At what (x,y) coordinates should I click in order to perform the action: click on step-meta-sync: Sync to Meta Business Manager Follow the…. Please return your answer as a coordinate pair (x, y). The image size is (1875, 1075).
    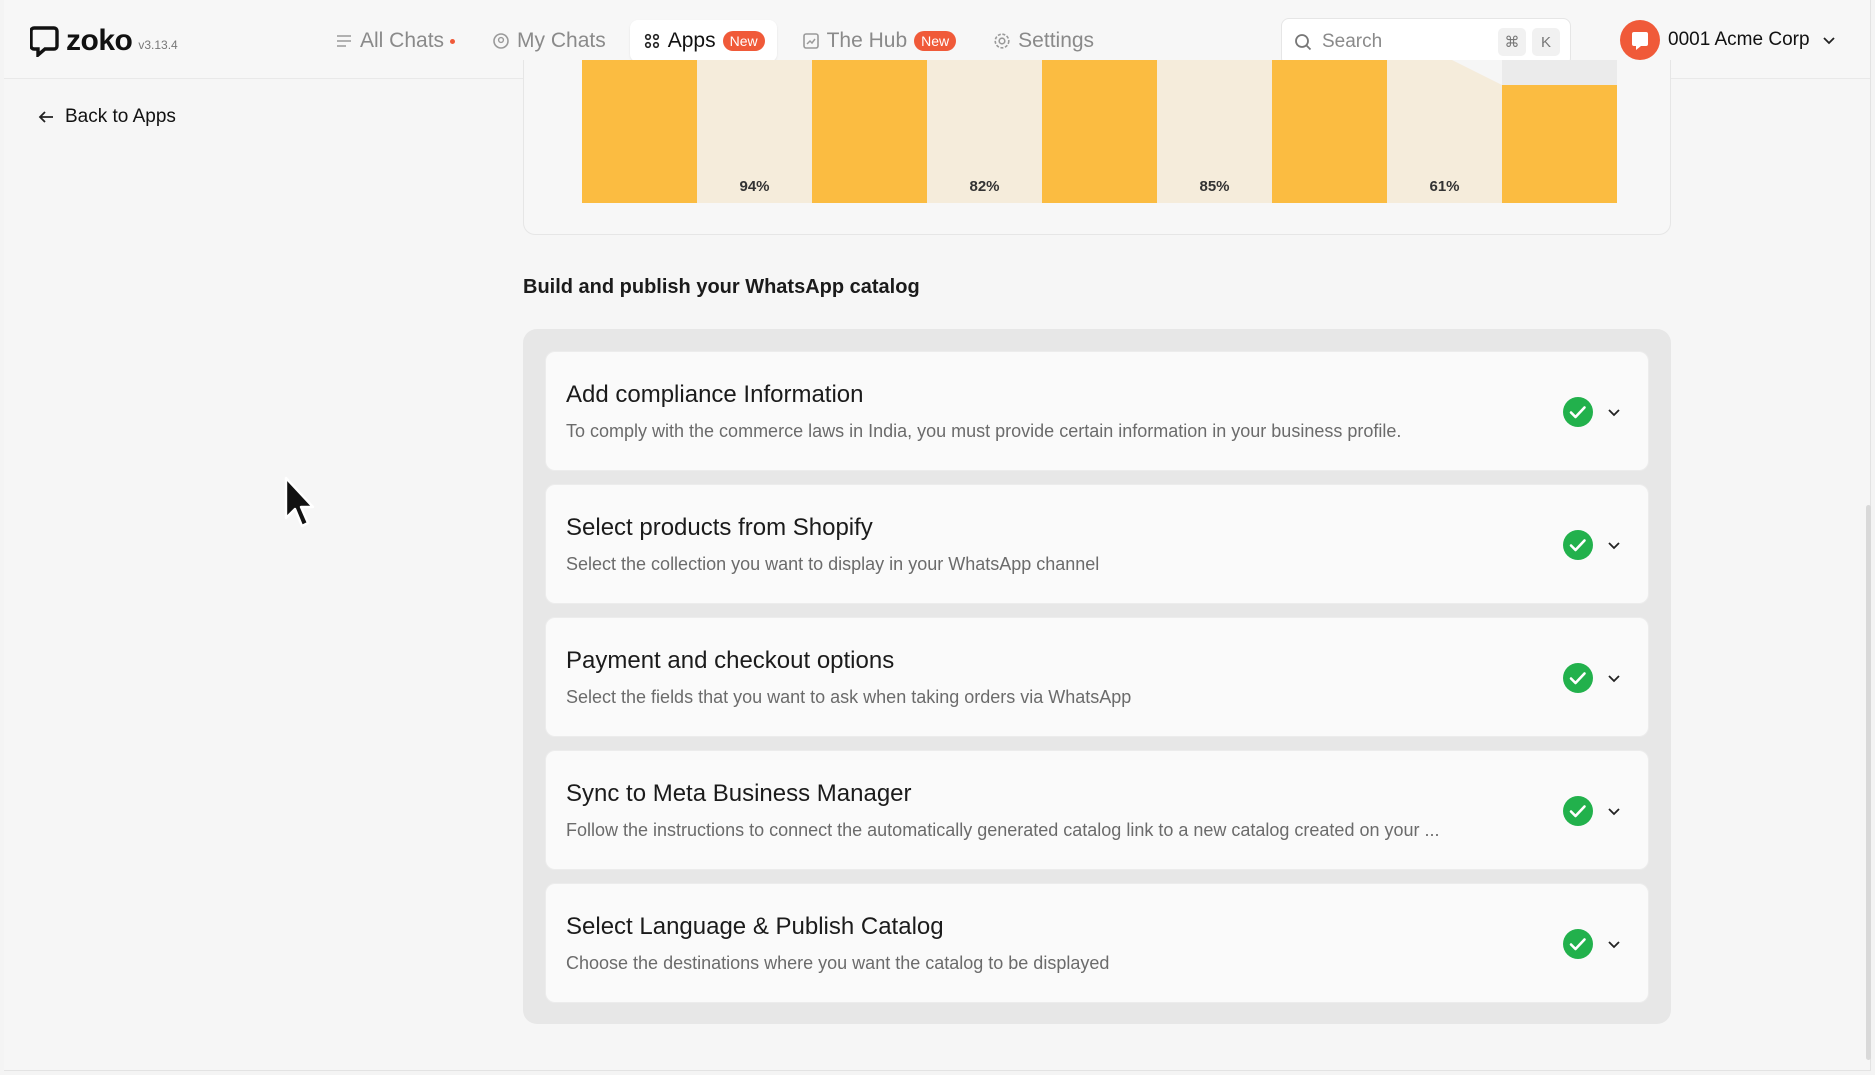
    Looking at the image, I should click on (1097, 810).